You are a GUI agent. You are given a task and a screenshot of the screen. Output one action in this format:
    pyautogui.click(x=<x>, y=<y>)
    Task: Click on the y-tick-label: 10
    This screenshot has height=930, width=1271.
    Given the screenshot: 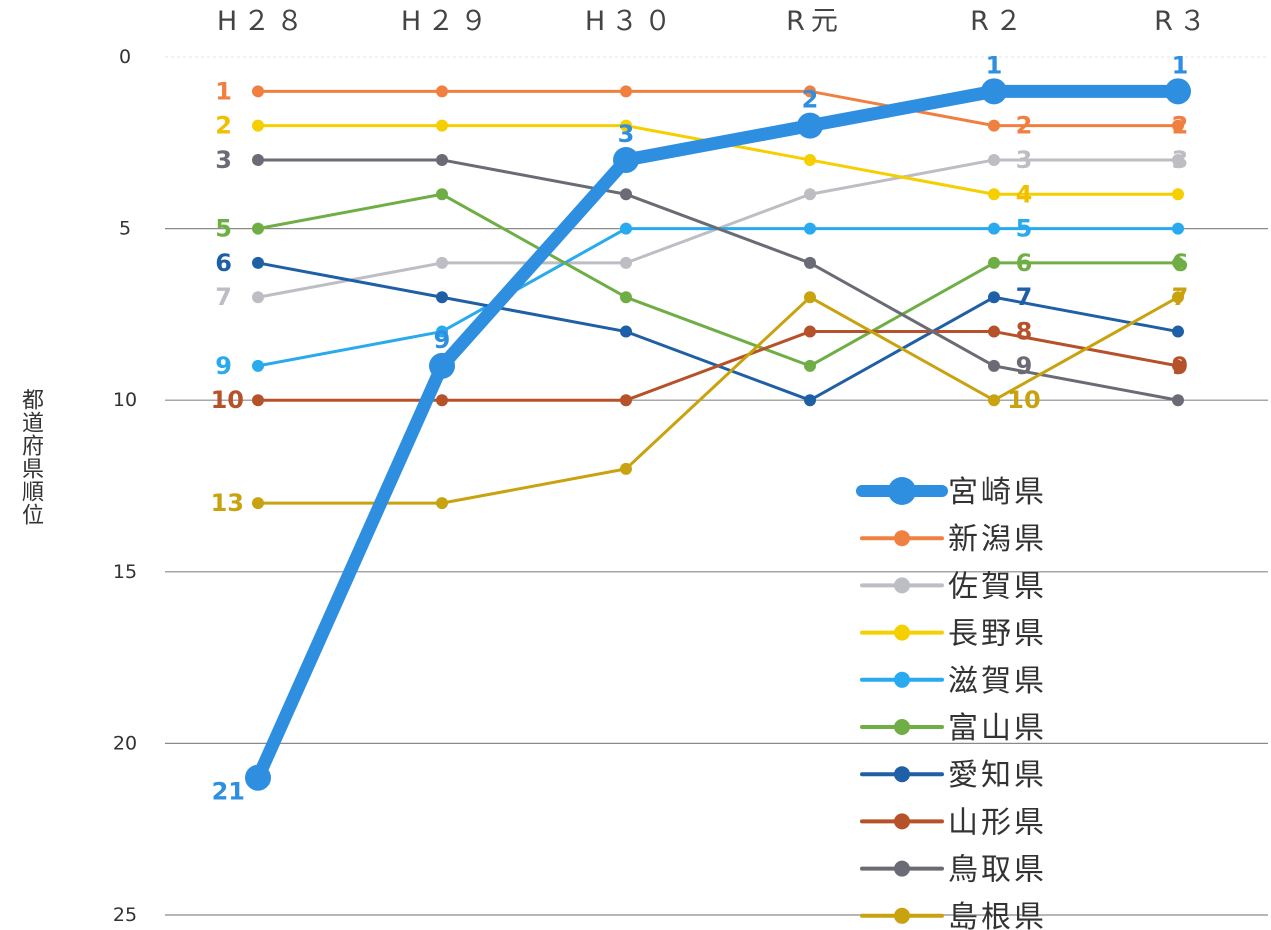 What is the action you would take?
    pyautogui.click(x=125, y=400)
    